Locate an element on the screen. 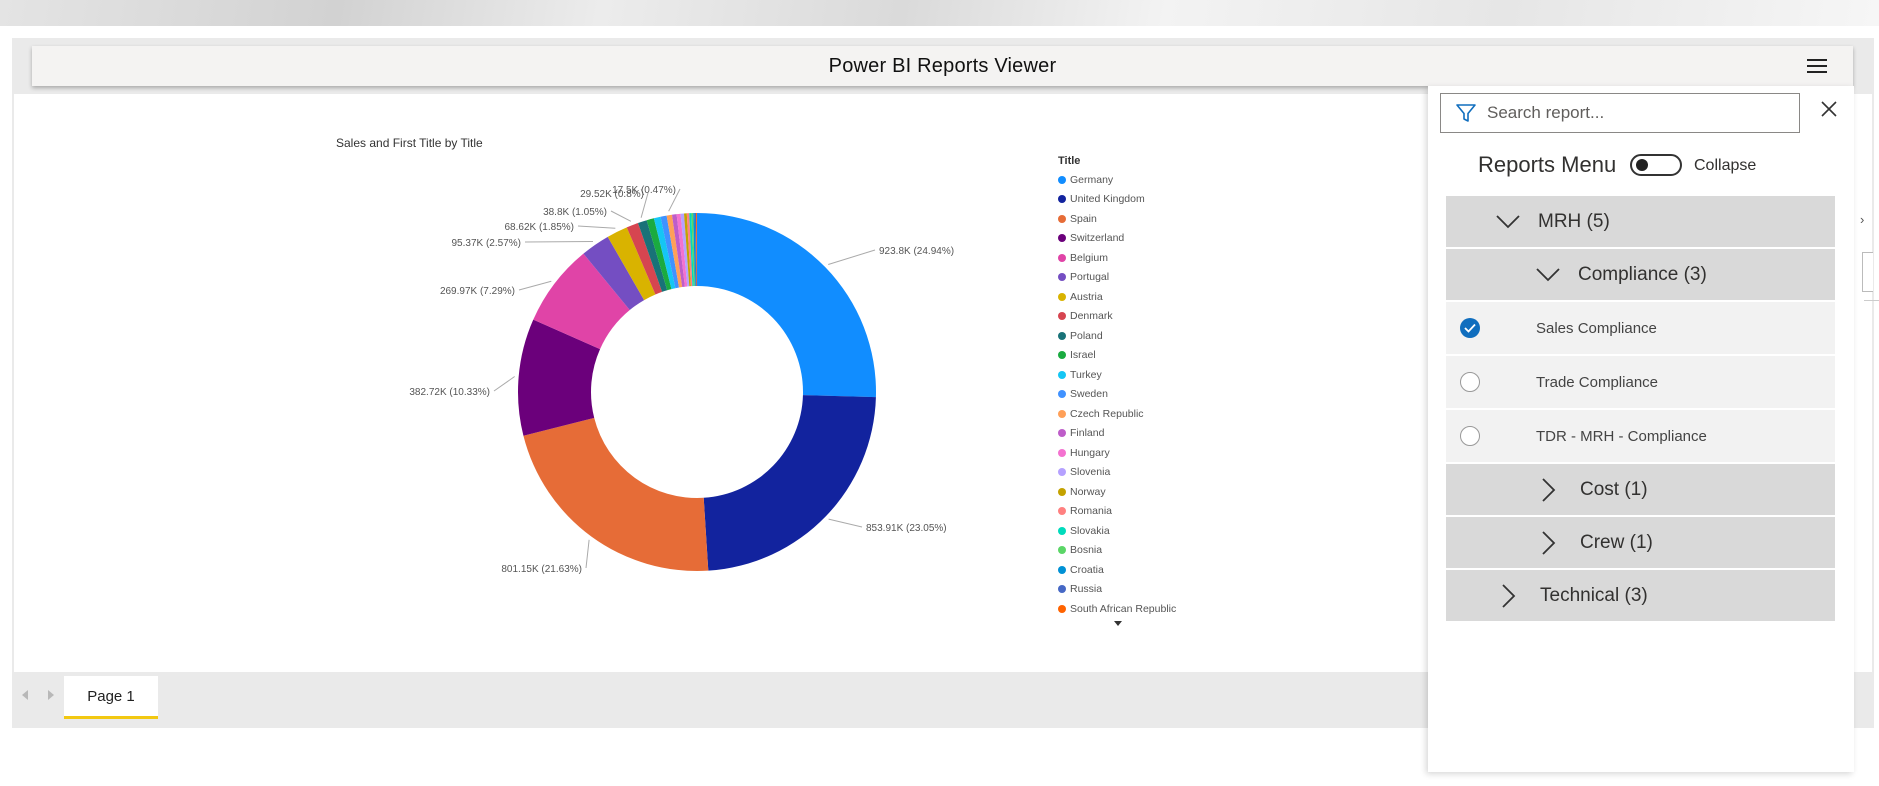 This screenshot has width=1879, height=786. legend-item: Slovakia is located at coordinates (1117, 531).